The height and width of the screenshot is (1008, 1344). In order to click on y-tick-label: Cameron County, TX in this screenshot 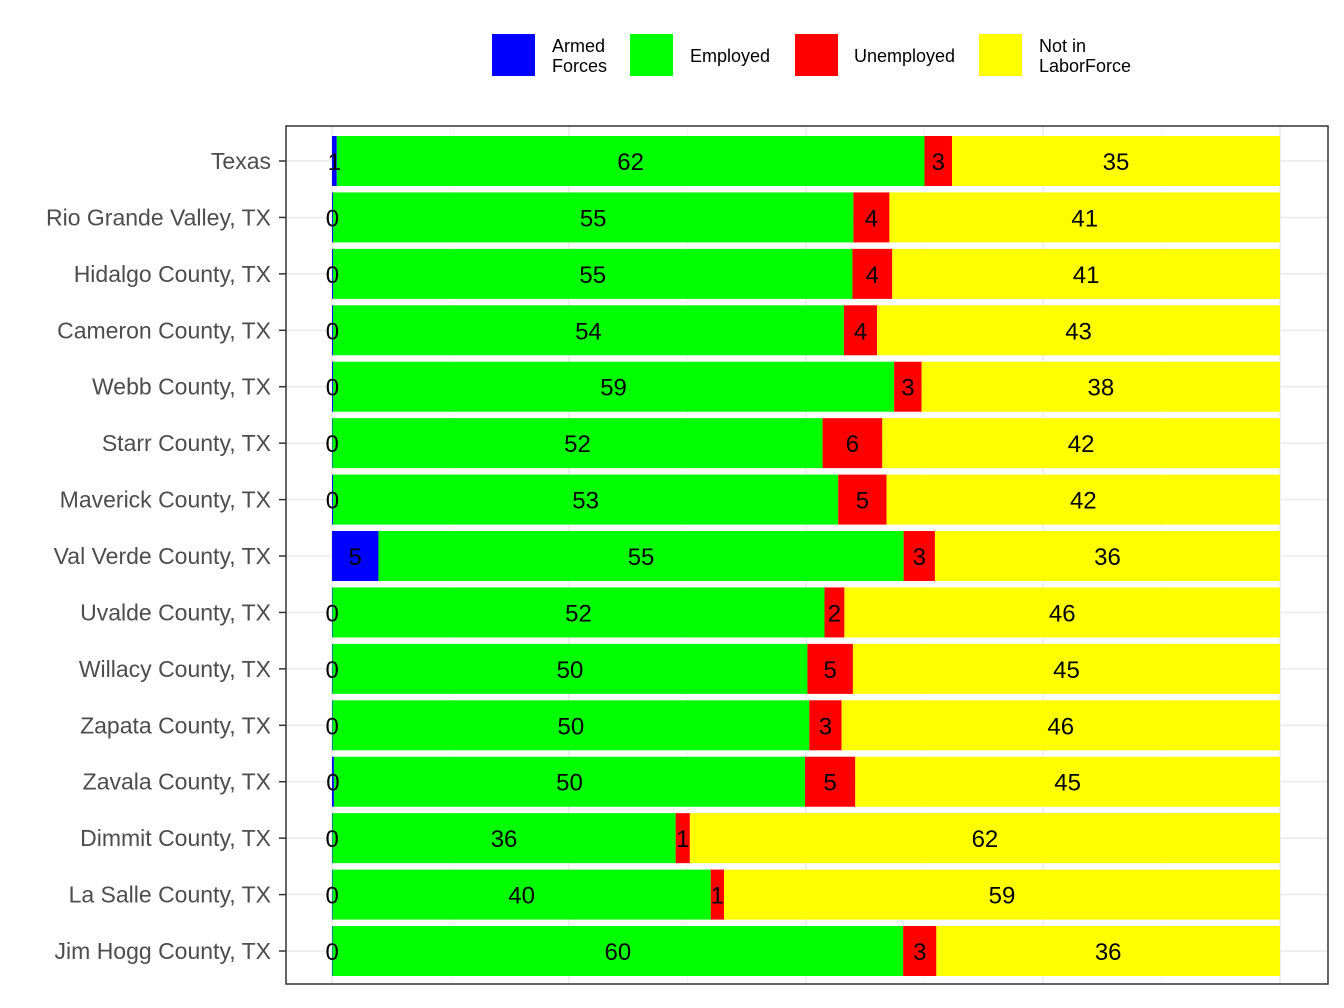, I will do `click(164, 330)`.